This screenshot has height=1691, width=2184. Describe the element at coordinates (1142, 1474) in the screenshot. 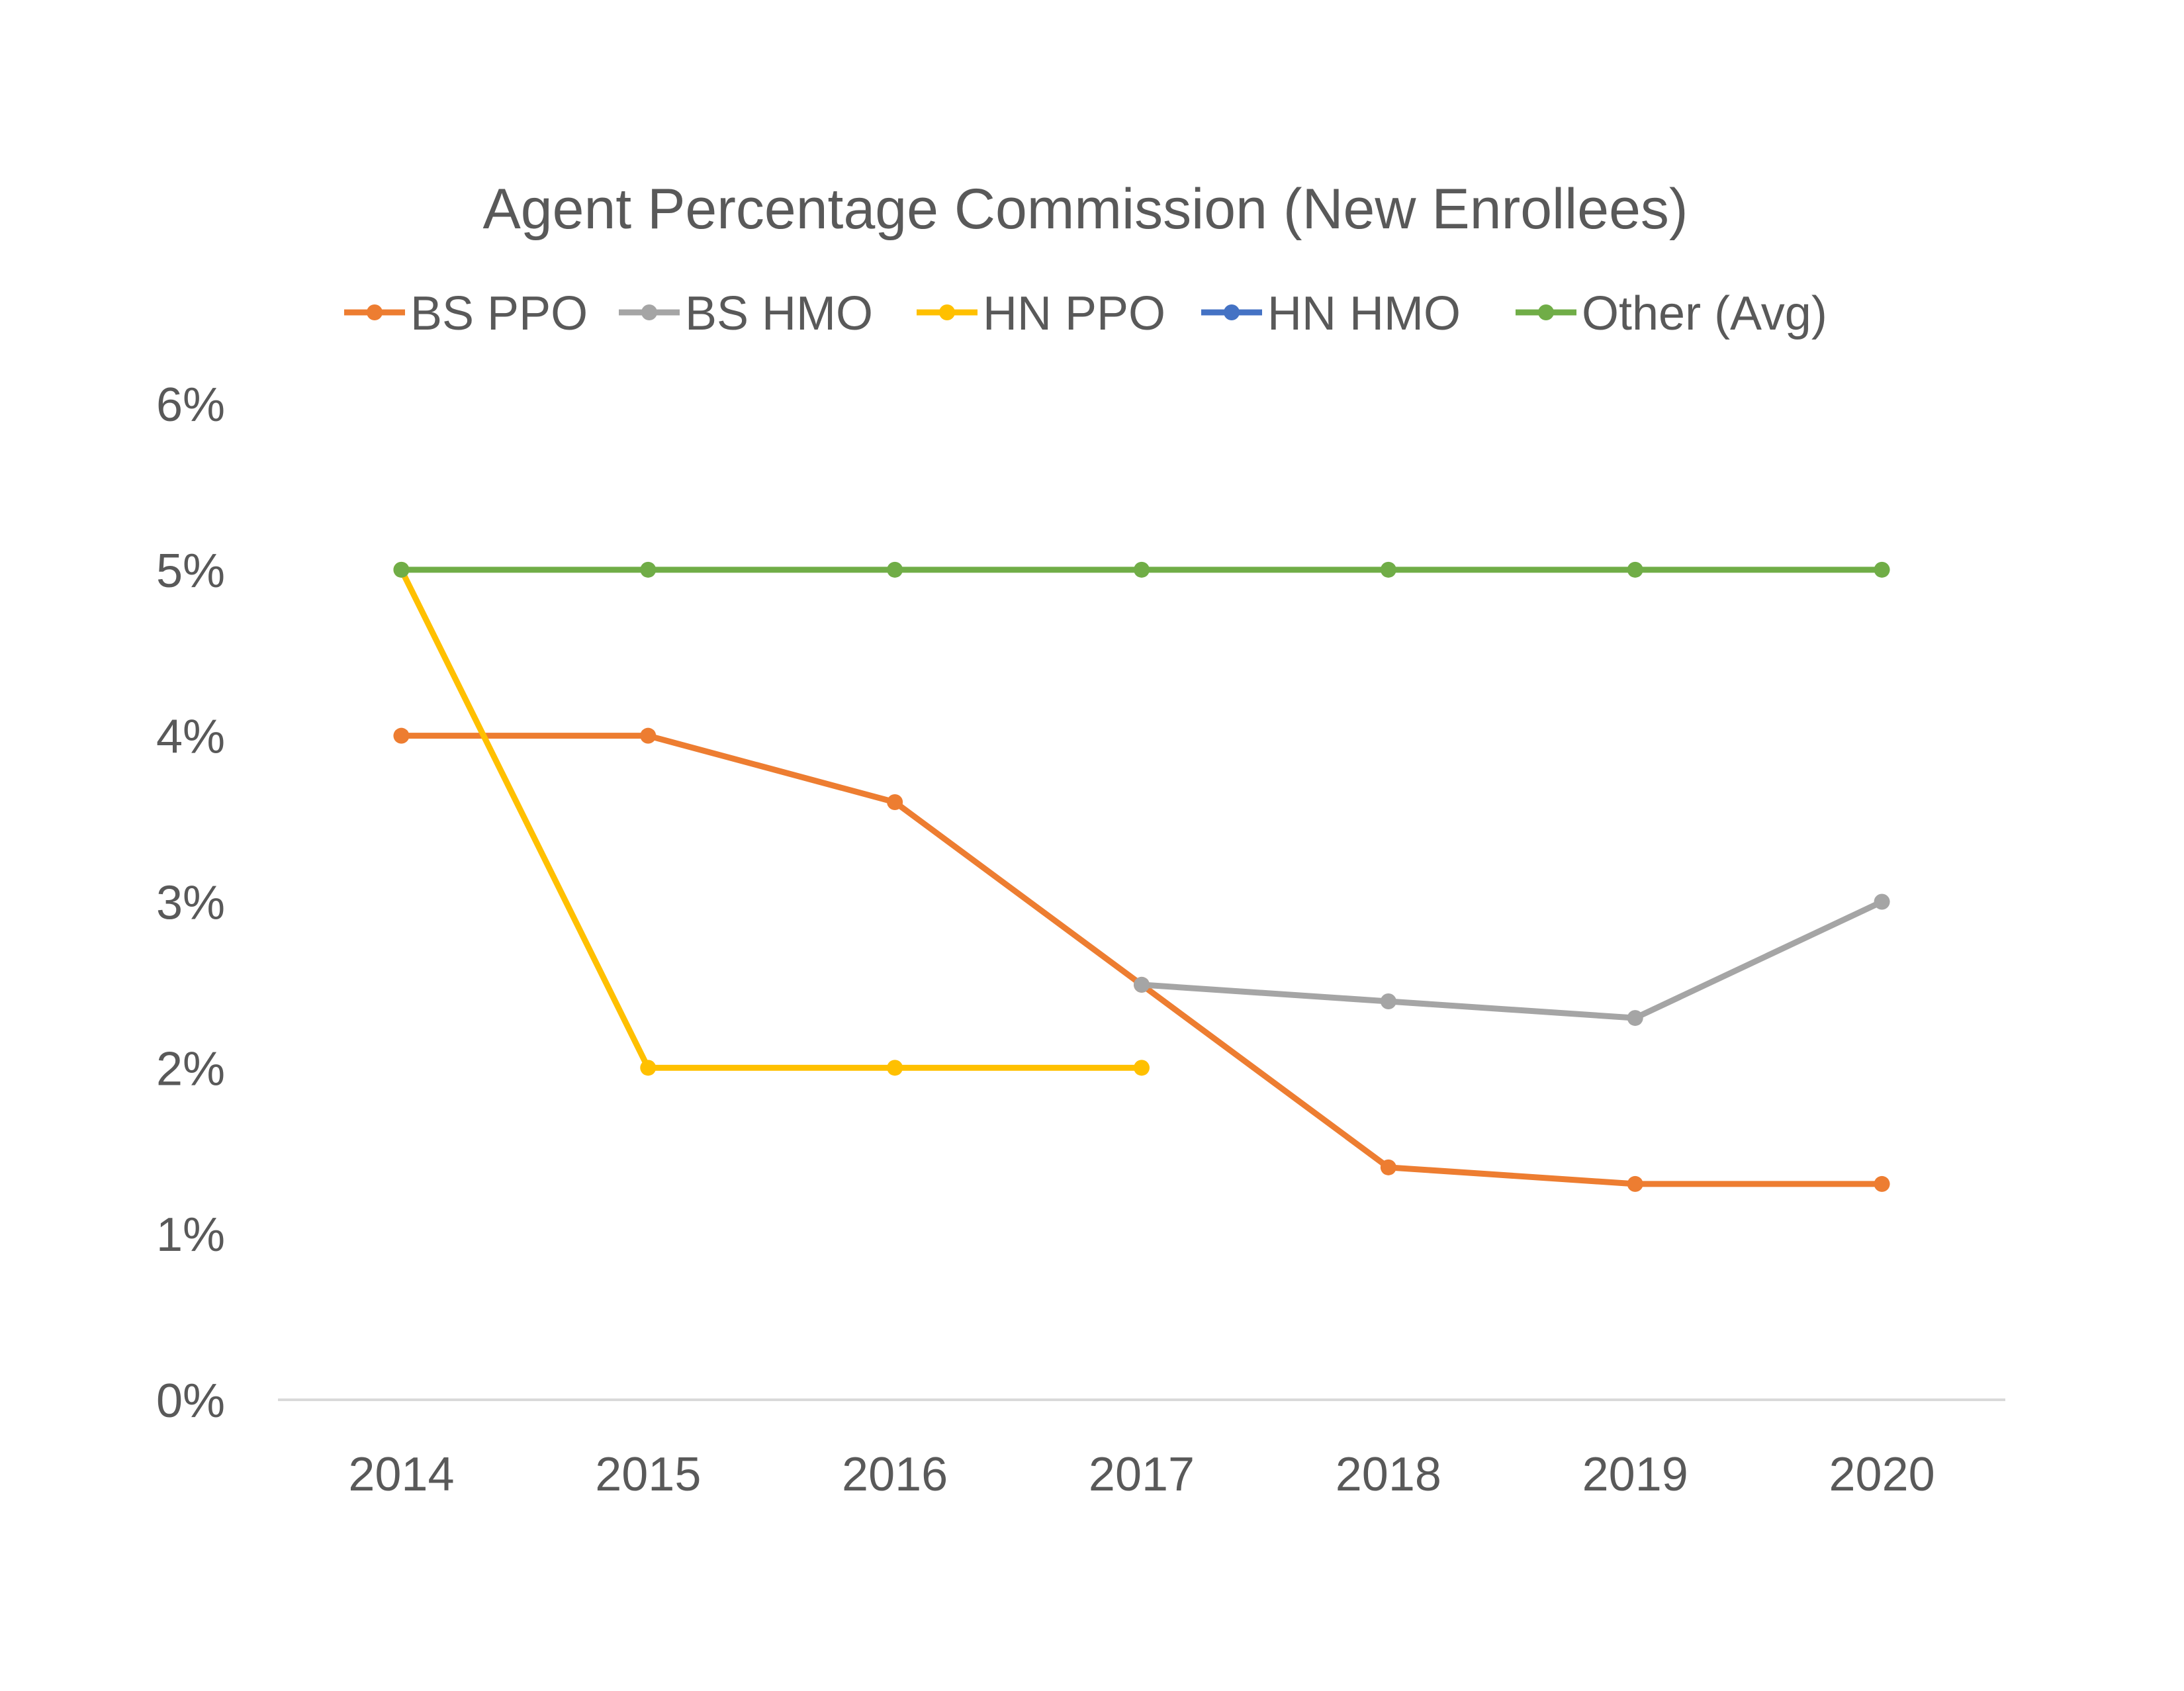

I see `x-tick-label: 2017` at that location.